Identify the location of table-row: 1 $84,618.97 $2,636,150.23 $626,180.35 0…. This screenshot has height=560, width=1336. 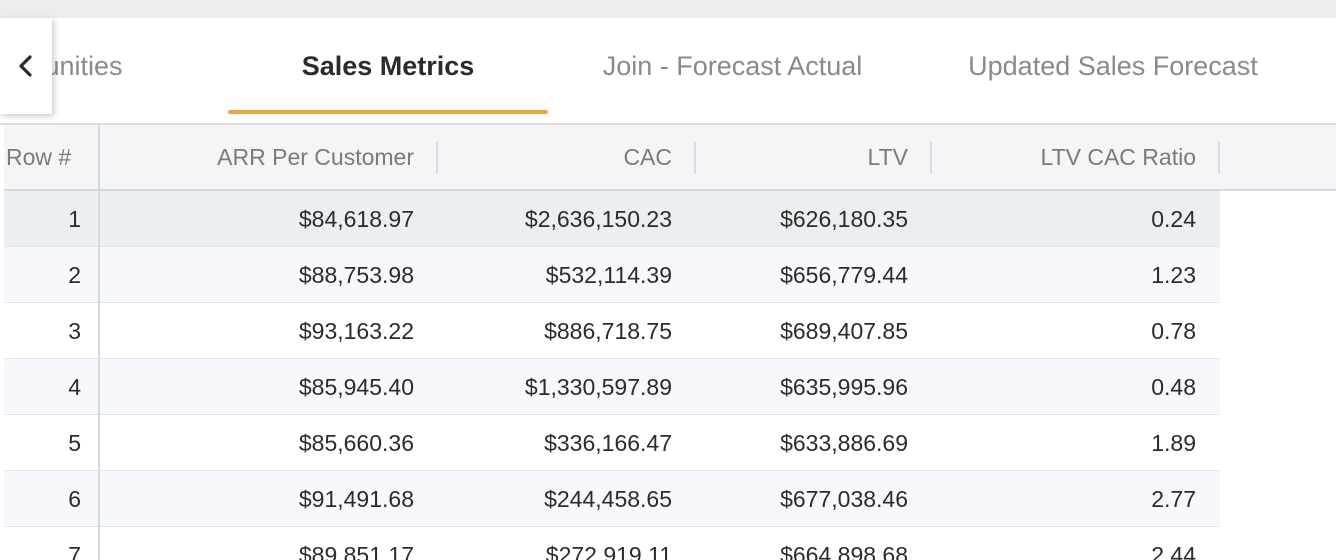
(612, 219).